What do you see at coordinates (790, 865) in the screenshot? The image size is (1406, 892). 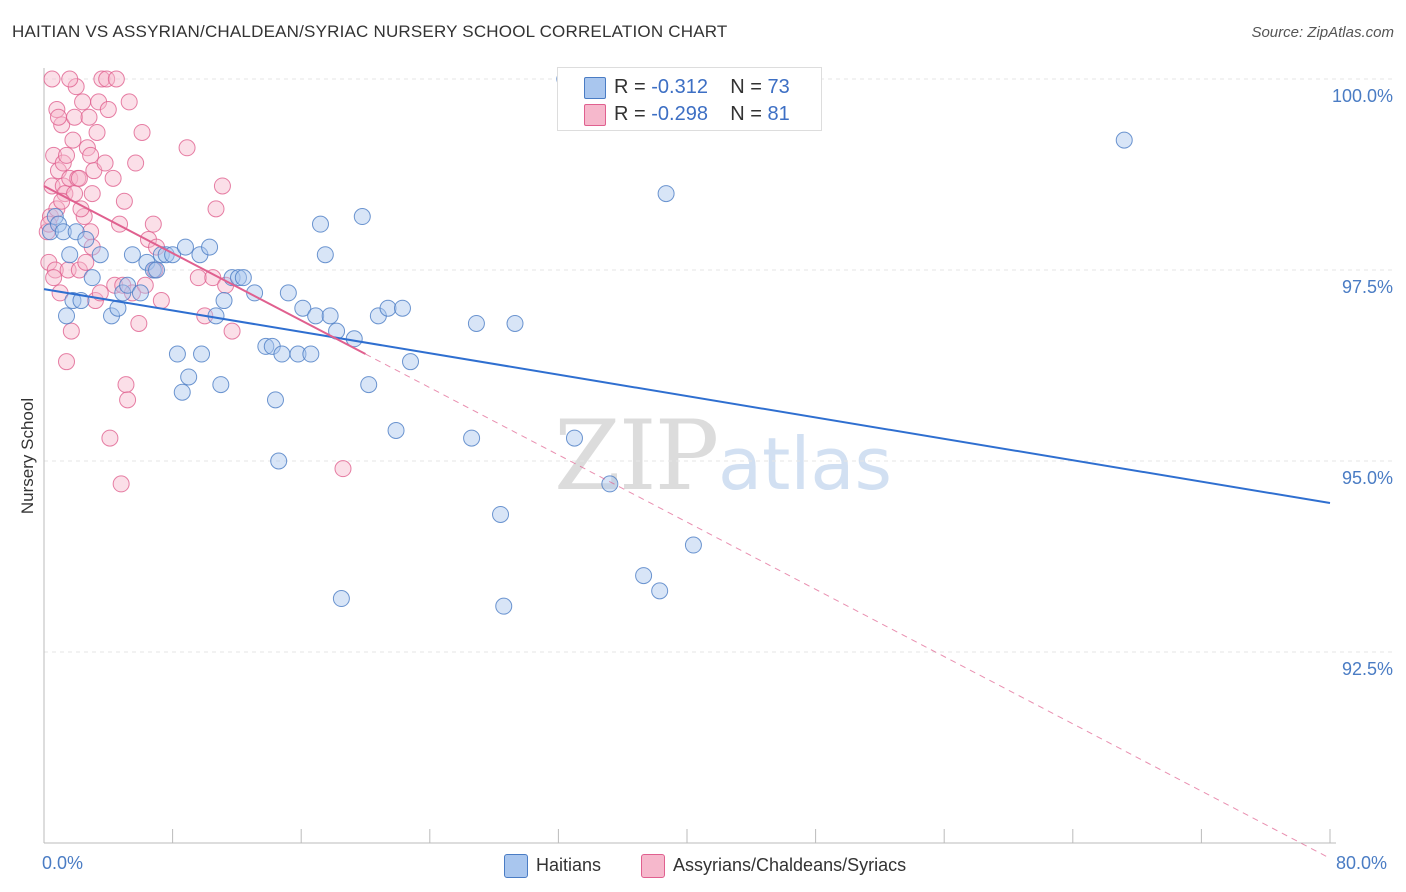 I see `series-label-assyrians: Assyrians/Chaldeans/Syriacs` at bounding box center [790, 865].